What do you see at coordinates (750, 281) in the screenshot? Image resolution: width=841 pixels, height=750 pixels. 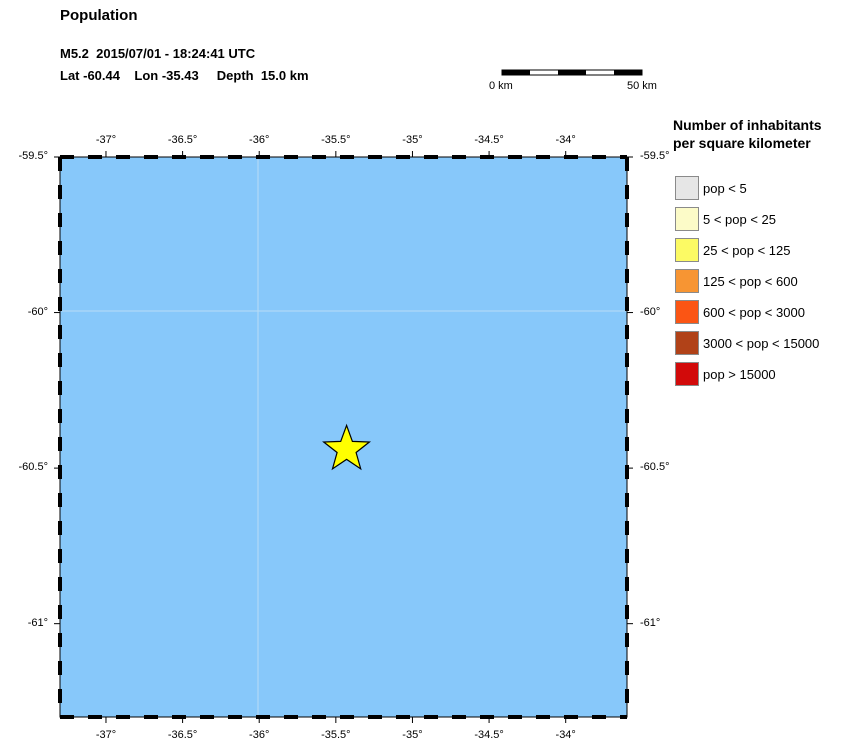 I see `legend-label: 125 < pop < 600` at bounding box center [750, 281].